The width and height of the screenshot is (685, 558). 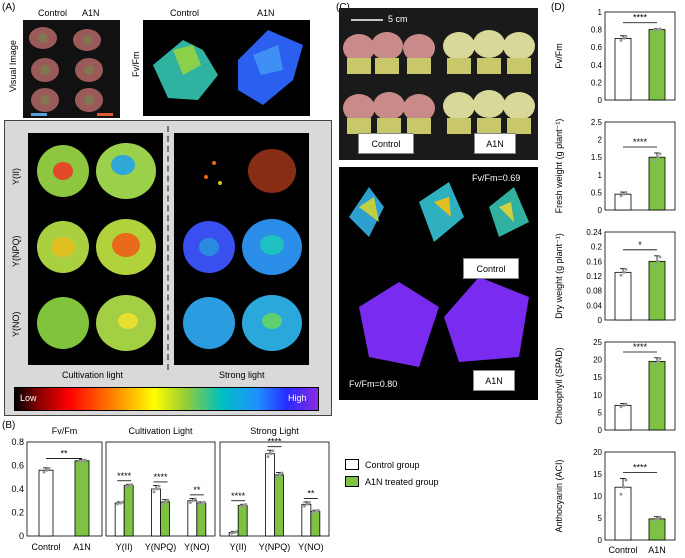 What do you see at coordinates (594, 305) in the screenshot?
I see `d3-ytick-1: 0.04` at bounding box center [594, 305].